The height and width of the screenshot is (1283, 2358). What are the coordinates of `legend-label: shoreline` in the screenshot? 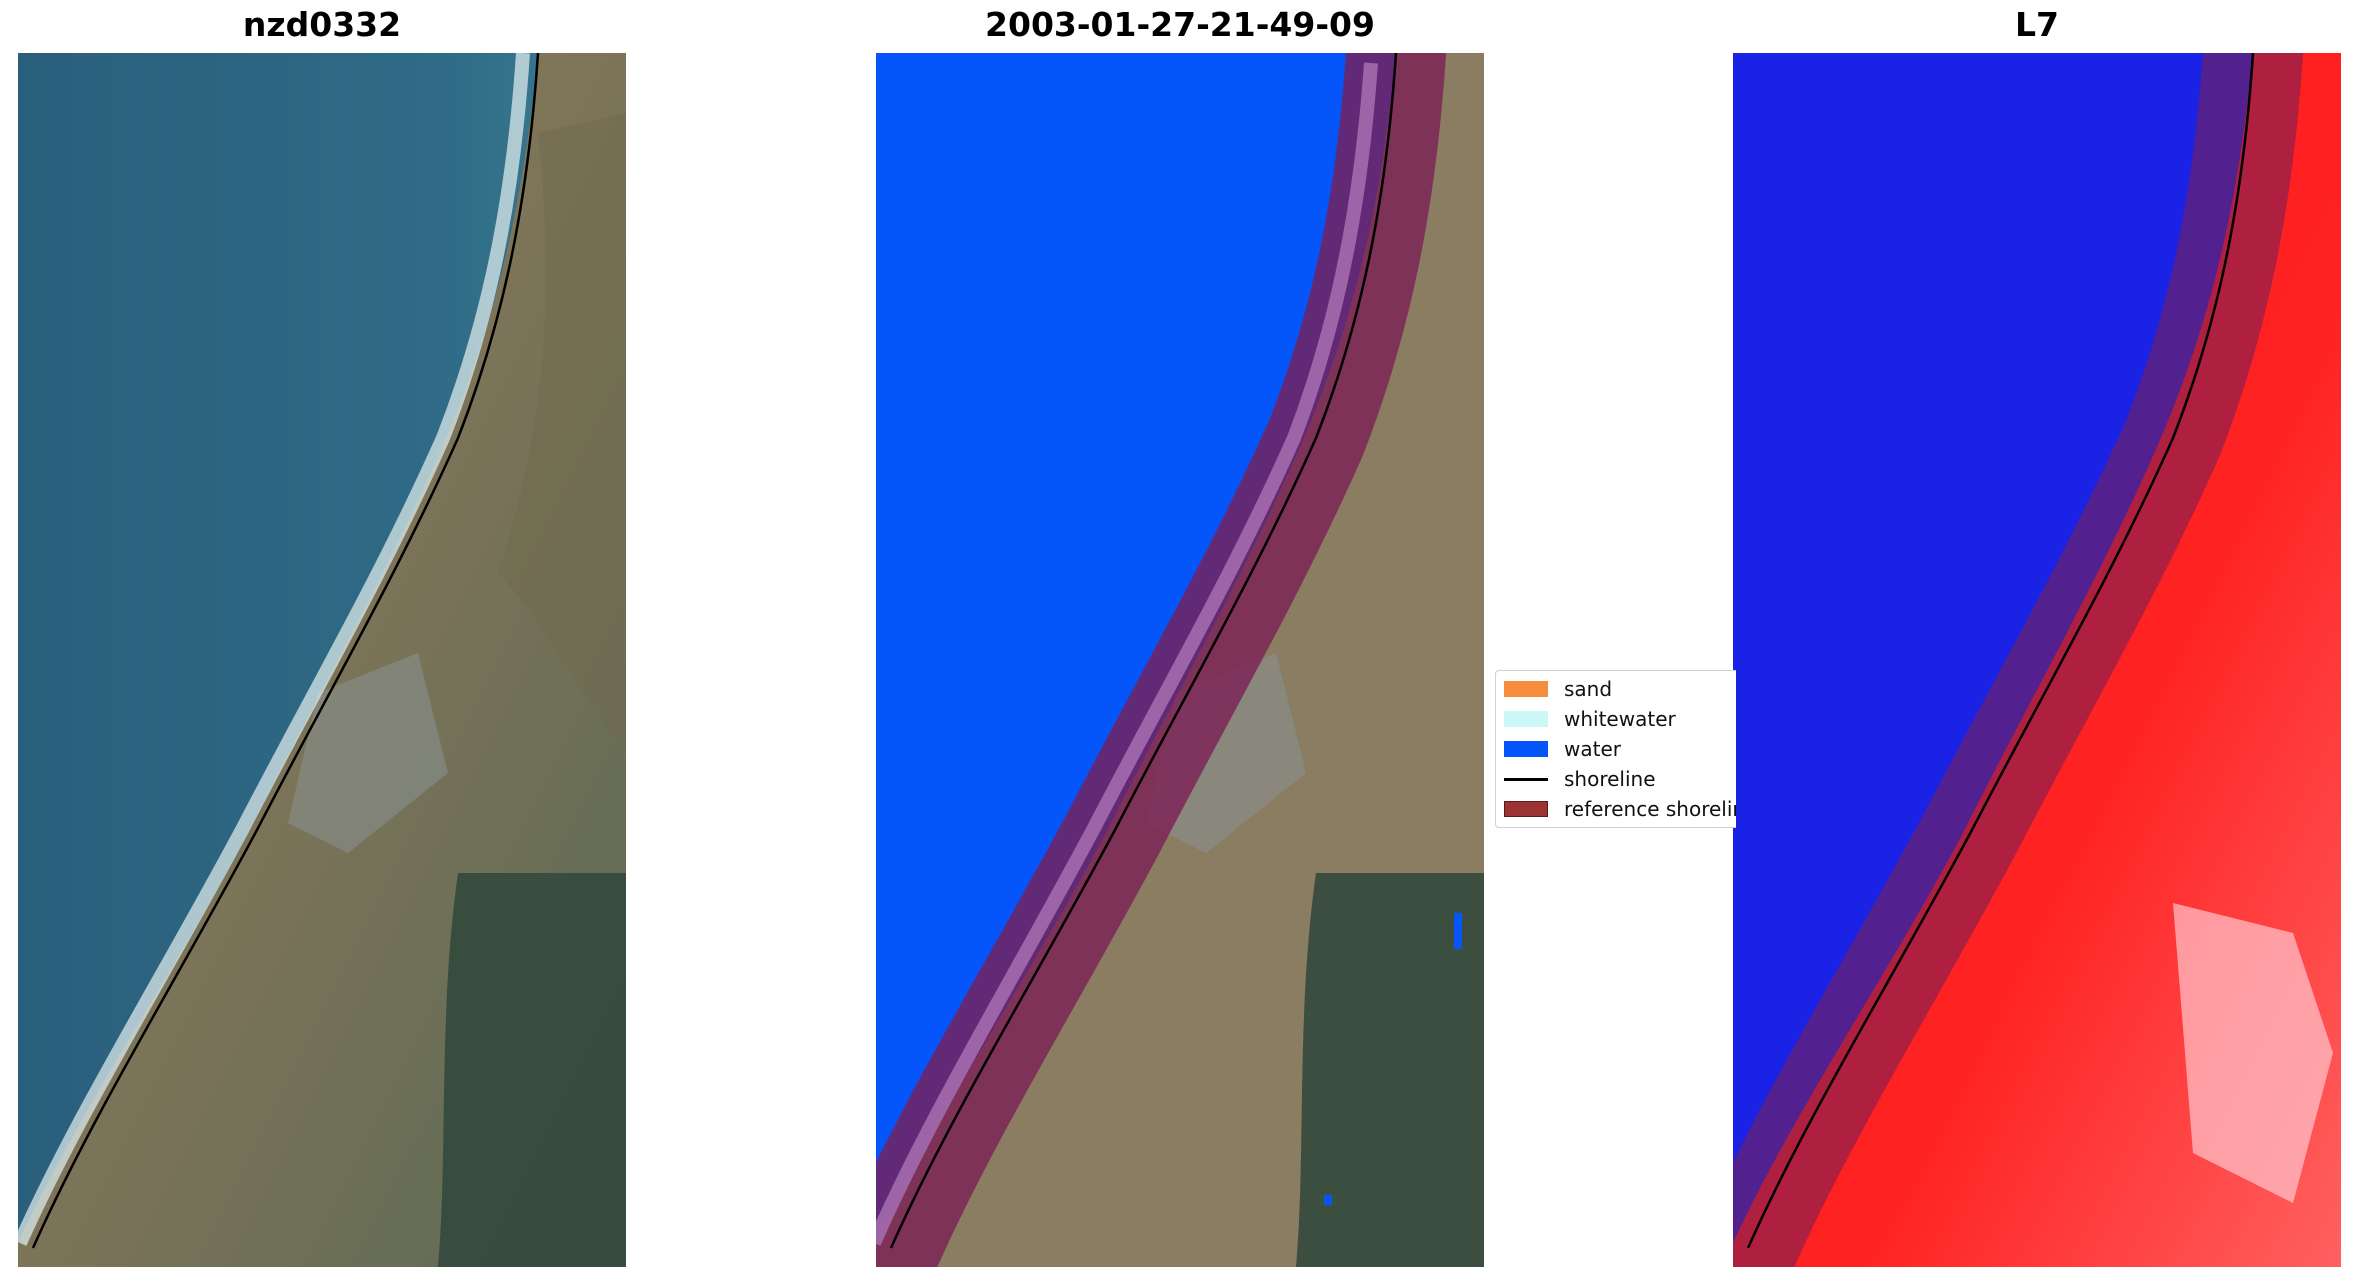 It's located at (1610, 779).